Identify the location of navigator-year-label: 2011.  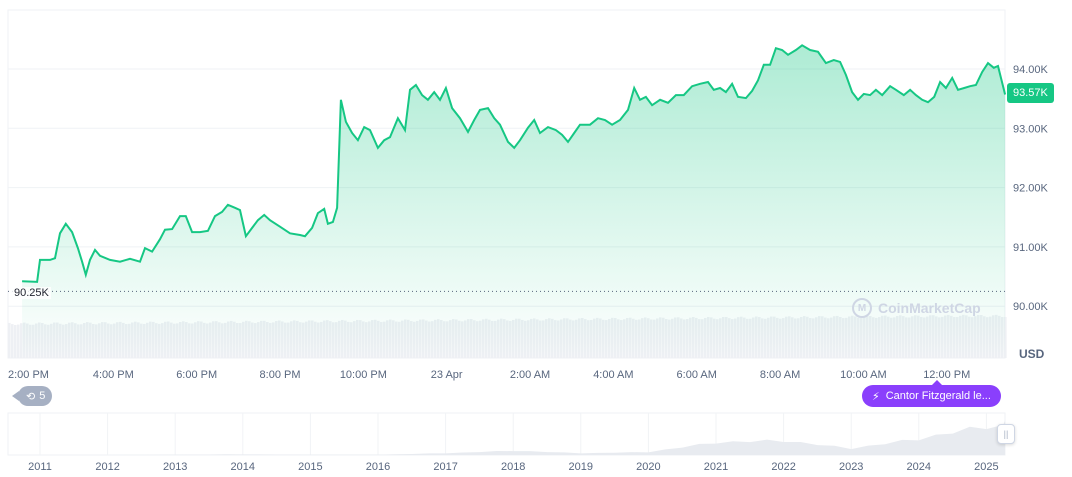
(40, 467).